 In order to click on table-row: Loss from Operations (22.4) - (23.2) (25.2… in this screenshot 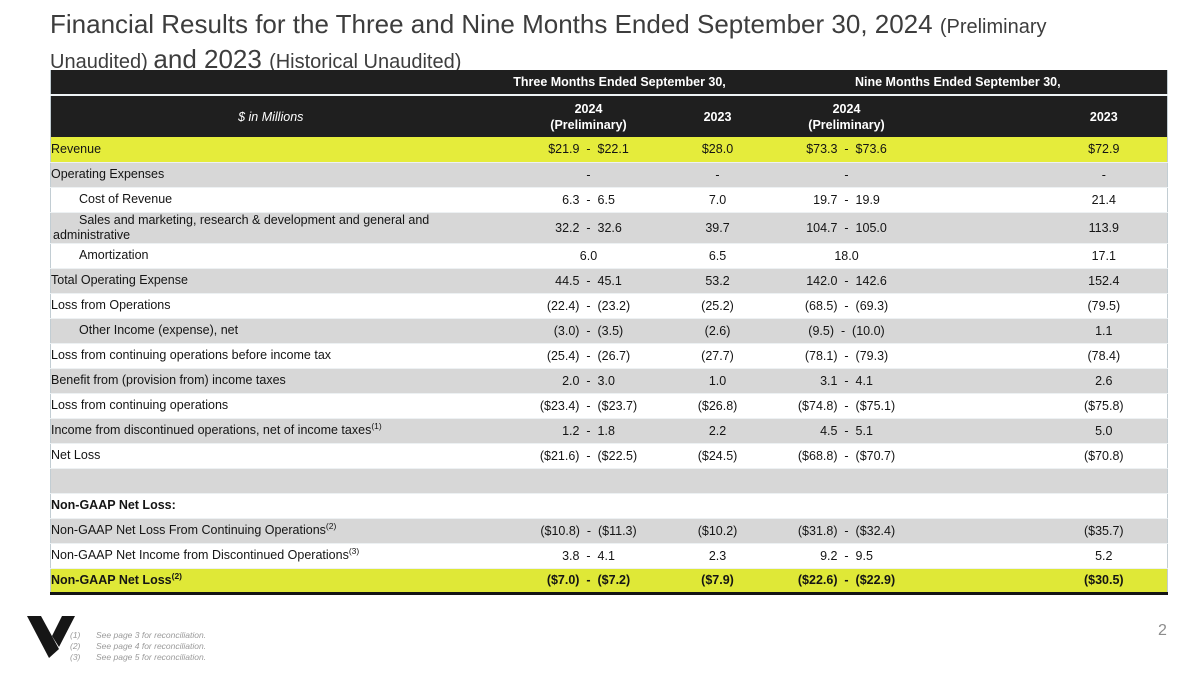, I will do `click(609, 306)`.